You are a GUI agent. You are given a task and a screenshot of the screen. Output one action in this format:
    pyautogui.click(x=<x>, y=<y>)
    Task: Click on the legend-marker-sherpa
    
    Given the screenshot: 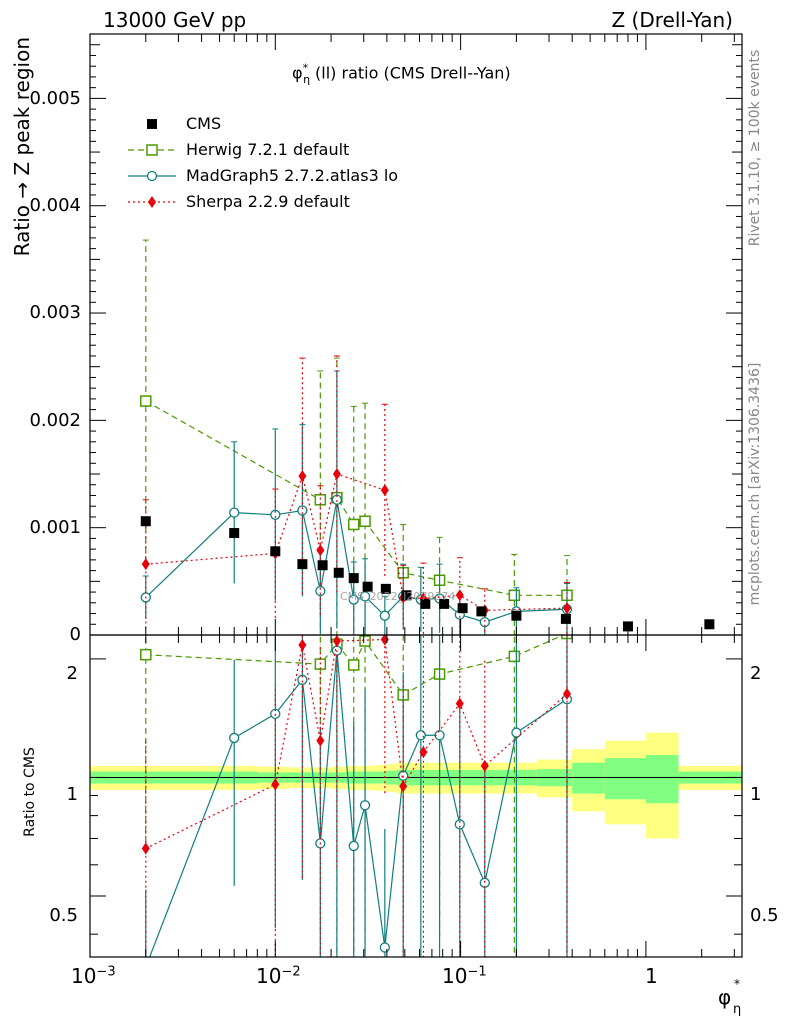 What is the action you would take?
    pyautogui.click(x=152, y=202)
    